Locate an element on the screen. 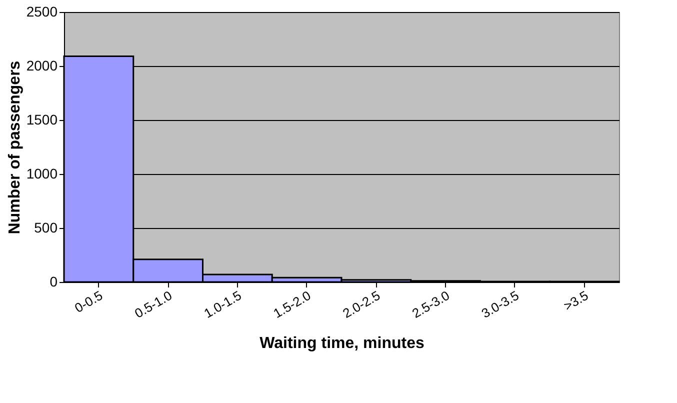 The image size is (677, 403). y-tick-label: 1500 is located at coordinates (42, 120).